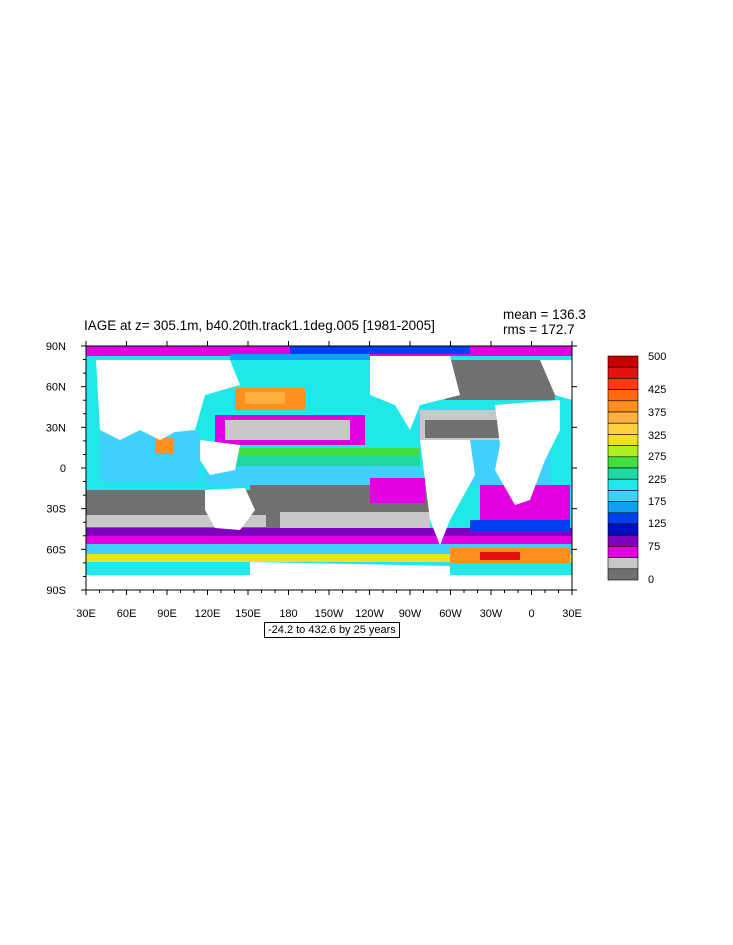  What do you see at coordinates (657, 524) in the screenshot?
I see `colorbar-label: 125` at bounding box center [657, 524].